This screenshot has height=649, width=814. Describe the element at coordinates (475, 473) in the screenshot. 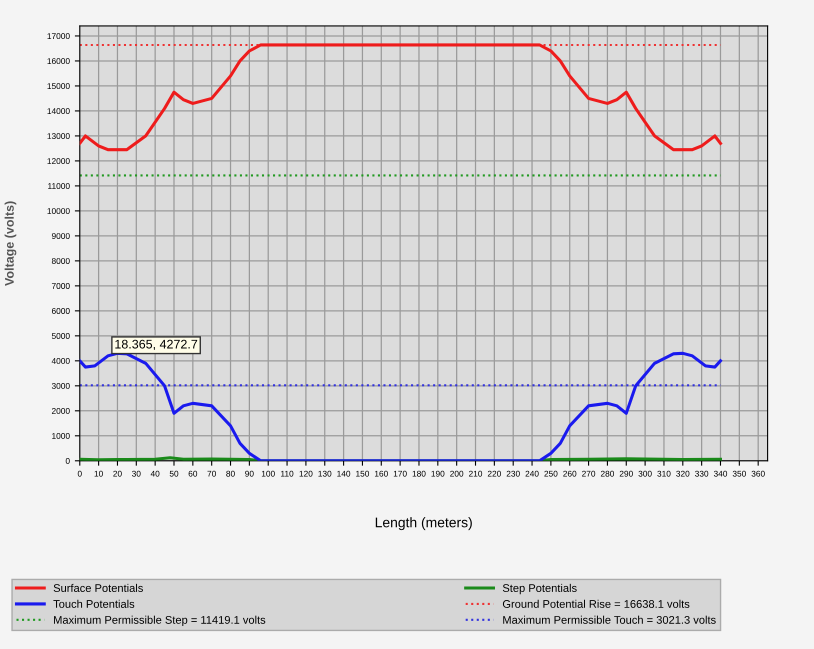

I see `x-tick-label: 210` at that location.